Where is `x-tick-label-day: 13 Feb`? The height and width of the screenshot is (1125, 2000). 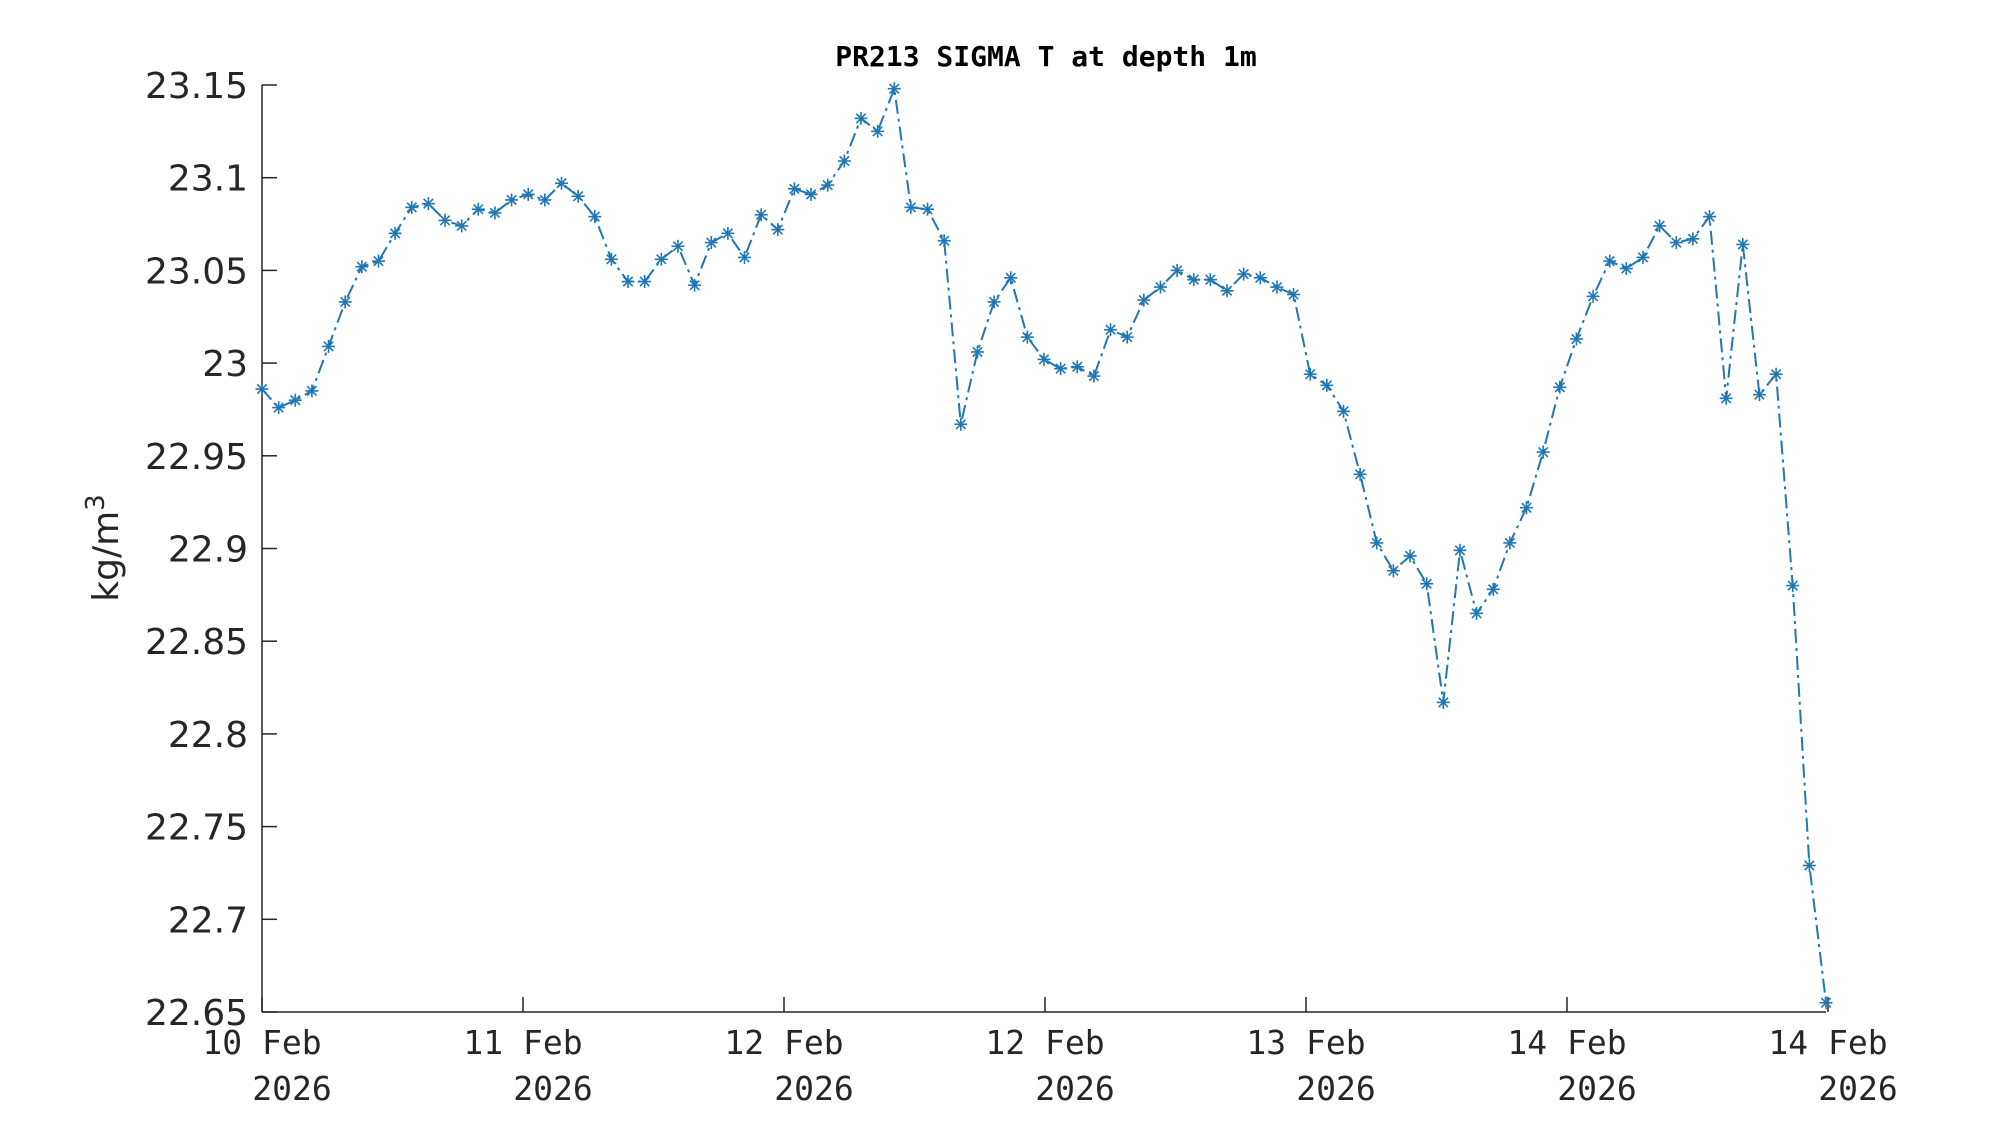 x-tick-label-day: 13 Feb is located at coordinates (1305, 1042).